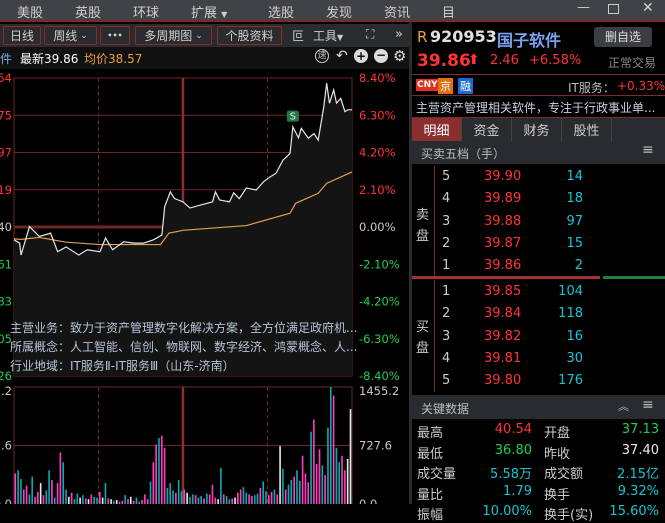 Image resolution: width=665 pixels, height=523 pixels. I want to click on orderbook-row: 5 39.90 14, so click(538, 177).